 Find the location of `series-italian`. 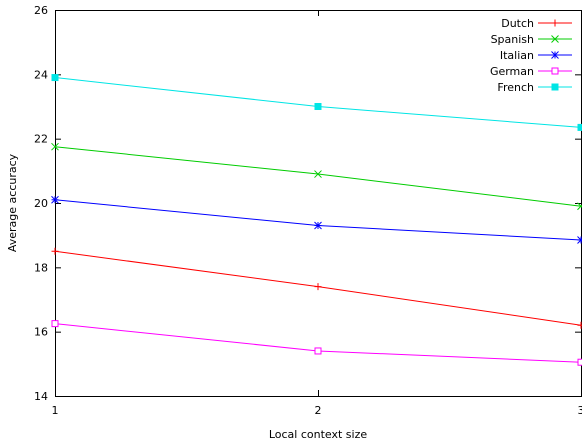

series-italian is located at coordinates (316, 219).